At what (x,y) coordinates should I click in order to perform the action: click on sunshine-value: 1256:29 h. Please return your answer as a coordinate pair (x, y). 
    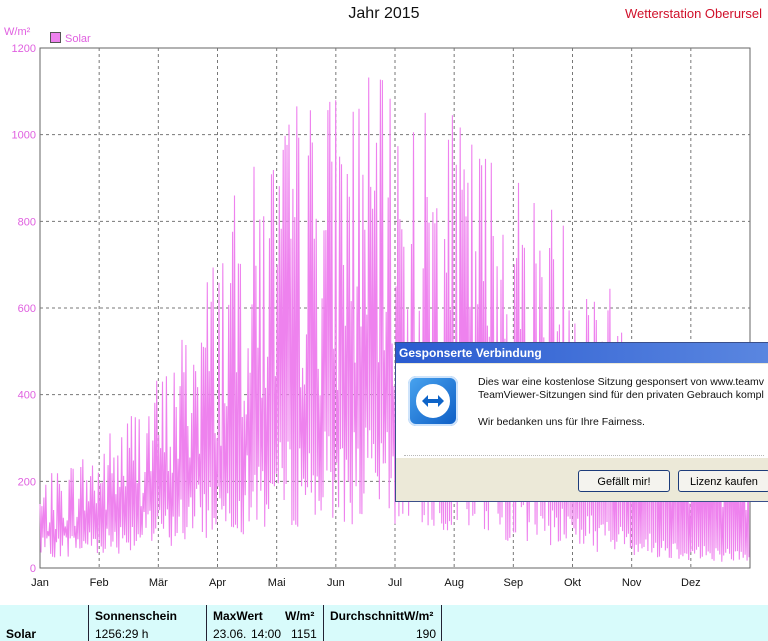
    Looking at the image, I should click on (122, 634).